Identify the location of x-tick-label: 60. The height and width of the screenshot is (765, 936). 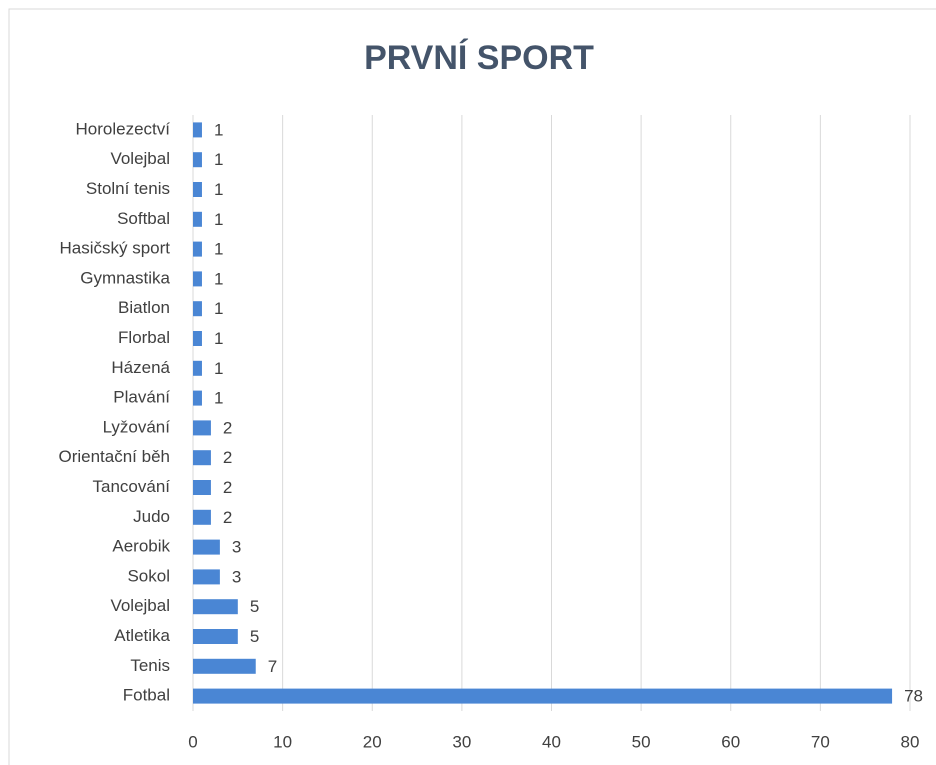
(730, 741).